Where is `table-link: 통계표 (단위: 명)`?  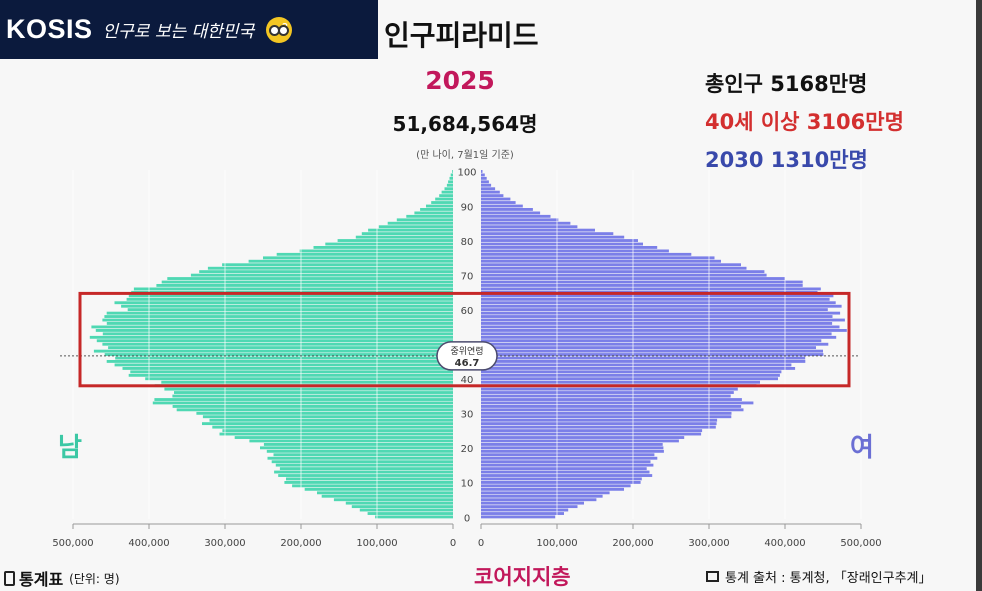 table-link: 통계표 (단위: 명) is located at coordinates (62, 578).